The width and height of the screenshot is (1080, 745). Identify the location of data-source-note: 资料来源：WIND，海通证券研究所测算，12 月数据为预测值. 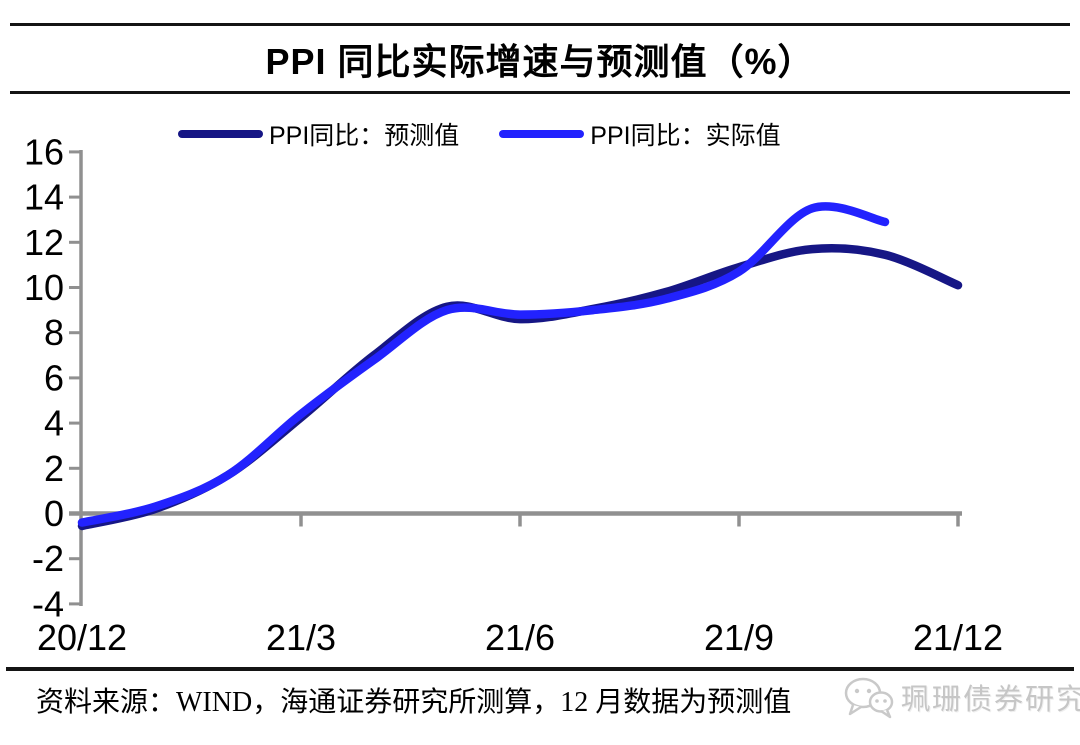
(414, 702).